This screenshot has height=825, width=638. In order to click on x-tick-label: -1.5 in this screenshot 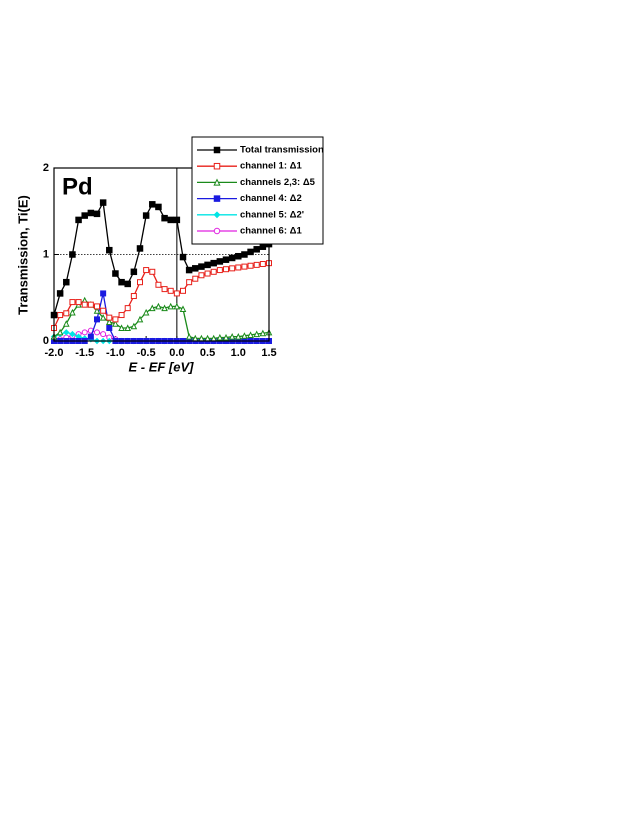, I will do `click(84, 353)`.